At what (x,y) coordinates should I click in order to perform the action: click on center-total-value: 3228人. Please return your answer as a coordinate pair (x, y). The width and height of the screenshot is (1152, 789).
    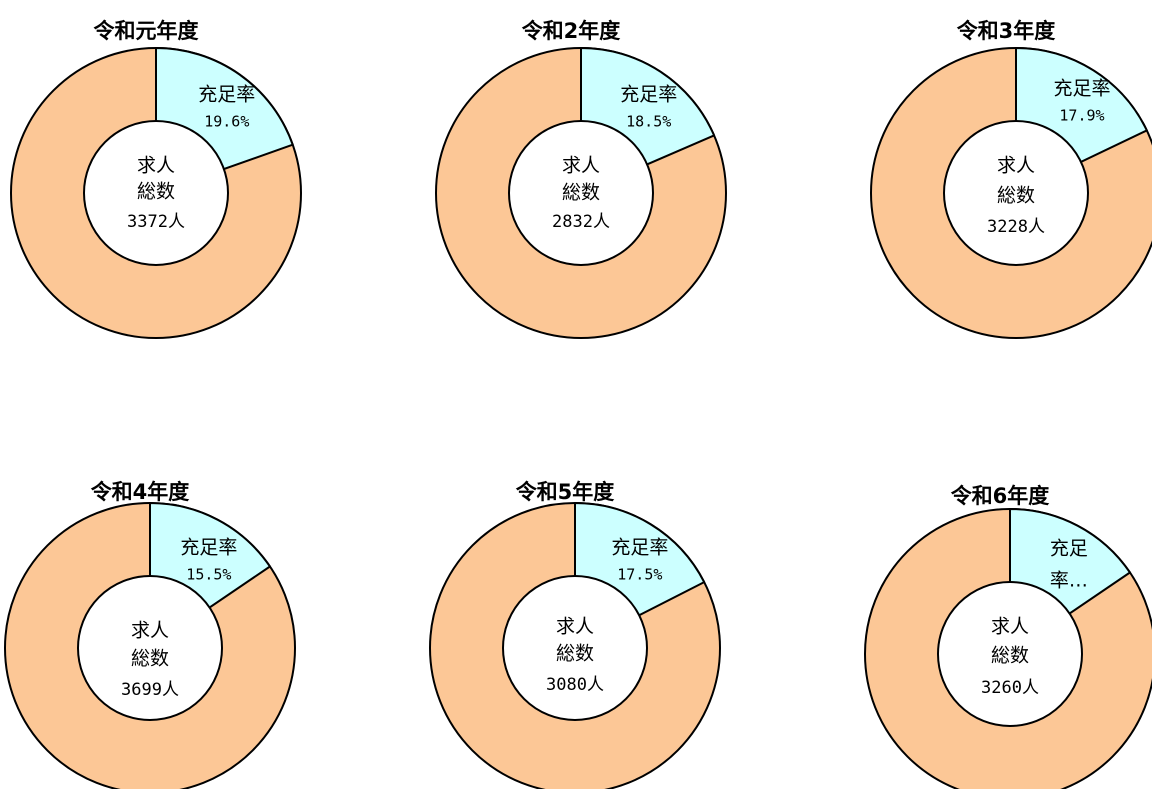
    Looking at the image, I should click on (1016, 227).